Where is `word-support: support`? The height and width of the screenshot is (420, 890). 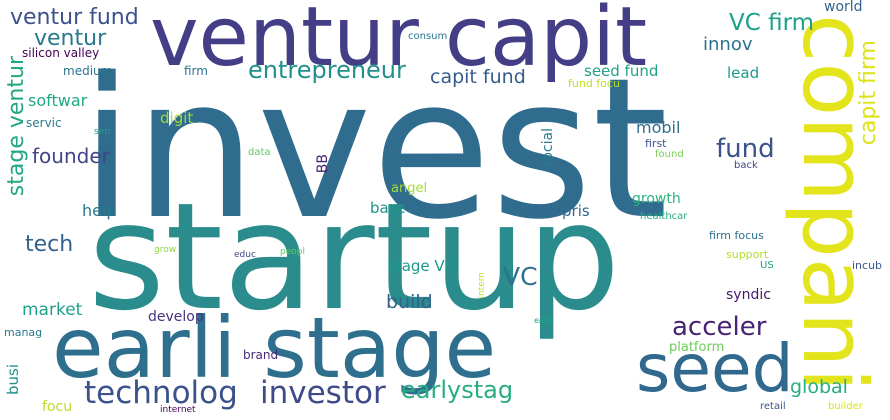 word-support: support is located at coordinates (747, 254).